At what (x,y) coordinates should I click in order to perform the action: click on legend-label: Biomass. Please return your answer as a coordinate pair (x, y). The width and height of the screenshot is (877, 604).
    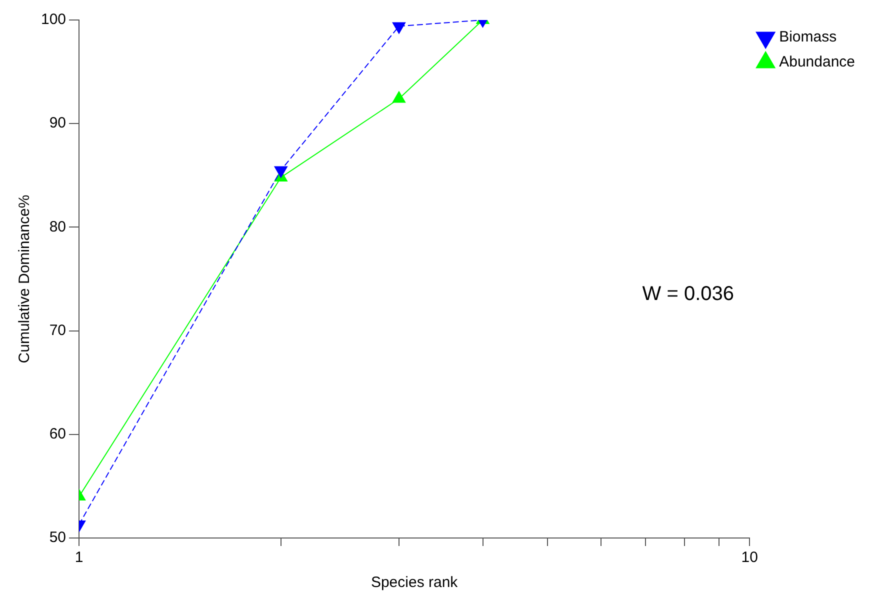
    Looking at the image, I should click on (808, 37).